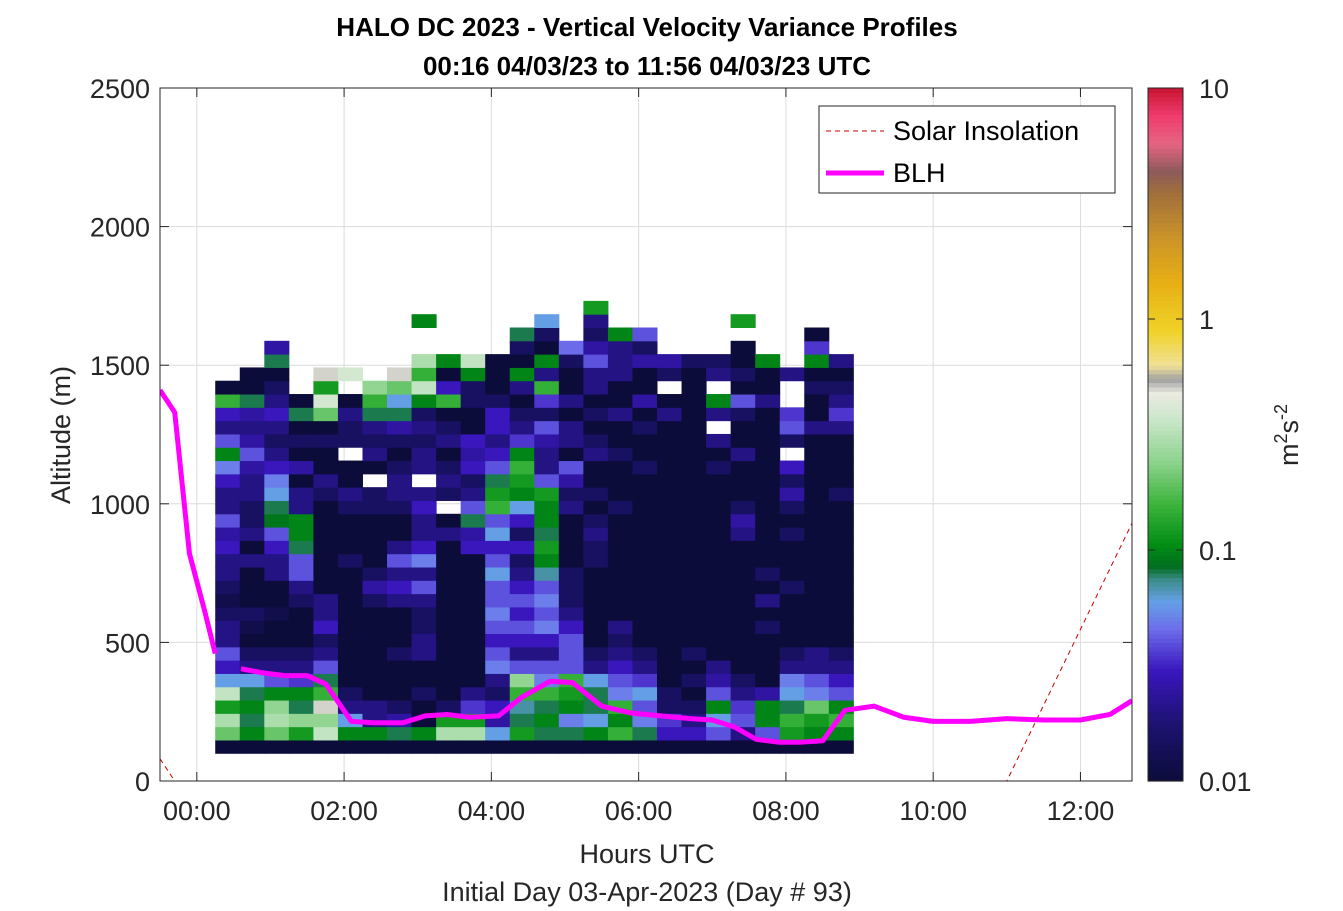  What do you see at coordinates (967, 149) in the screenshot?
I see `legend: Solar Insolation BLH` at bounding box center [967, 149].